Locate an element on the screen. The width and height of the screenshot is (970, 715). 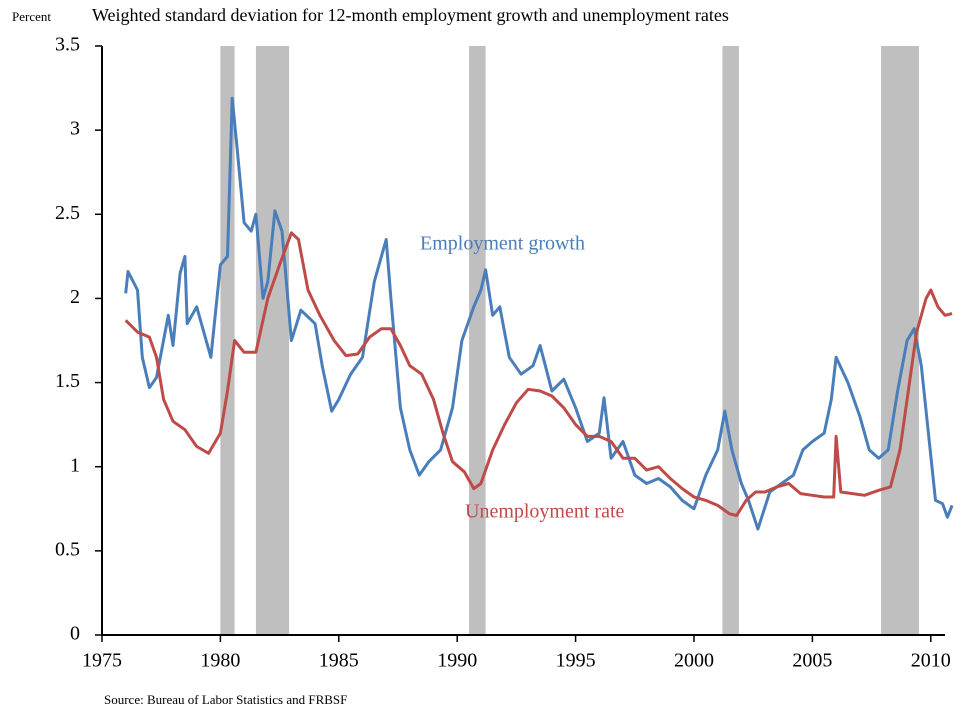
x-tick-label: 1990 is located at coordinates (457, 661).